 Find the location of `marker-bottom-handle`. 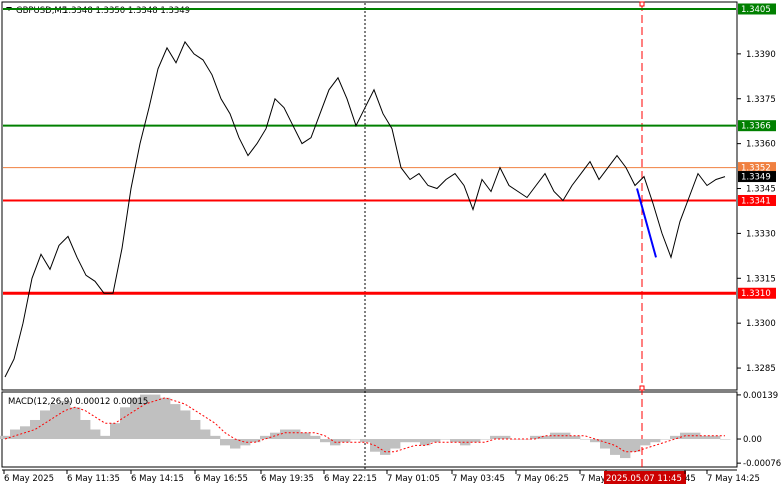

marker-bottom-handle is located at coordinates (642, 388).